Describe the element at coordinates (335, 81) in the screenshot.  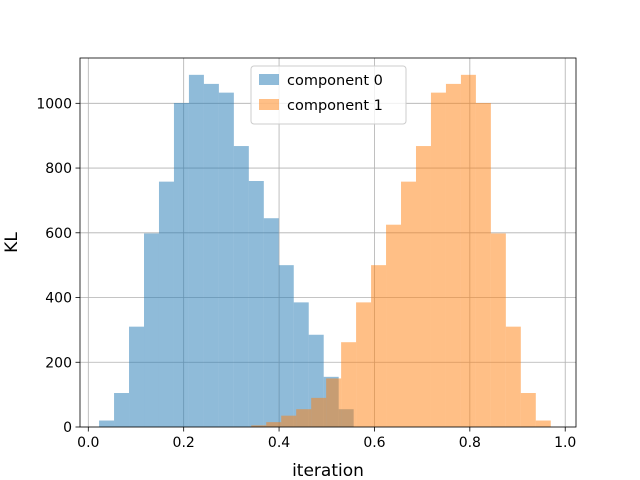
I see `legend-label: component 0` at that location.